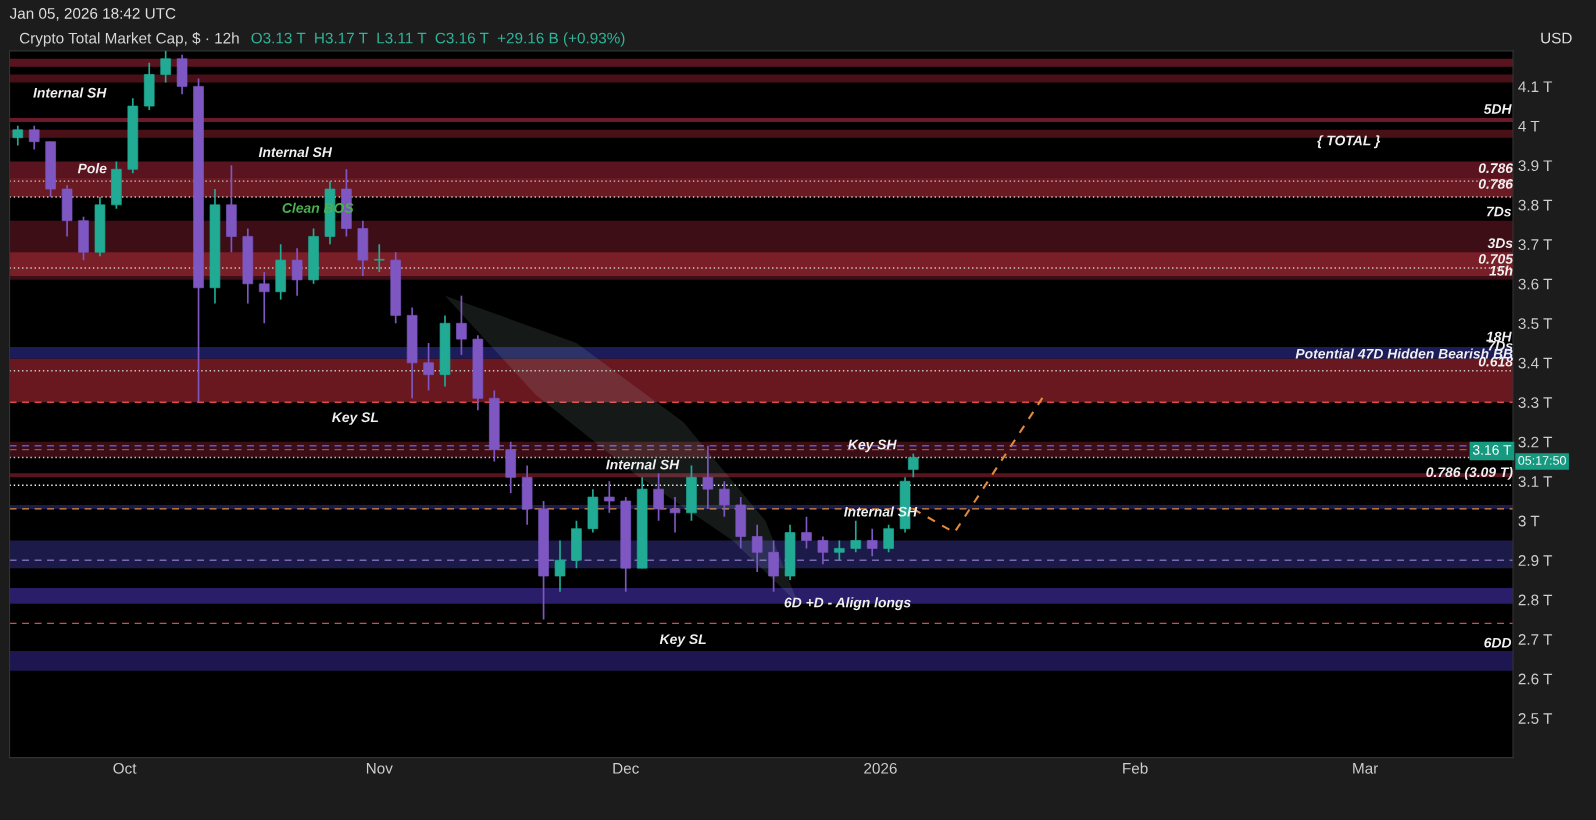 This screenshot has width=1596, height=820. What do you see at coordinates (1556, 38) in the screenshot?
I see `text: USD` at bounding box center [1556, 38].